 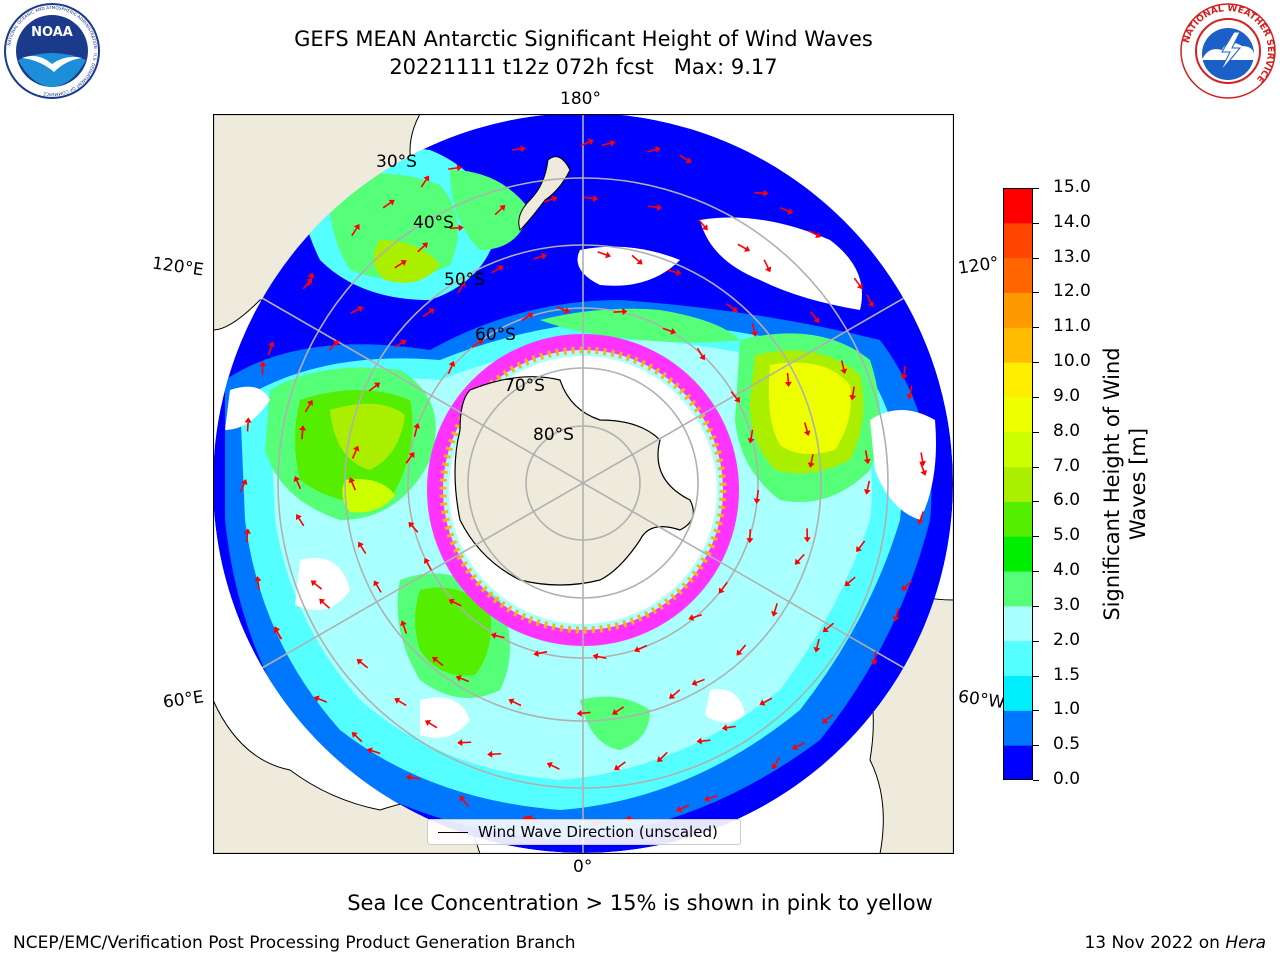 I want to click on colorbar-tick-label: 8.0, so click(x=1067, y=430).